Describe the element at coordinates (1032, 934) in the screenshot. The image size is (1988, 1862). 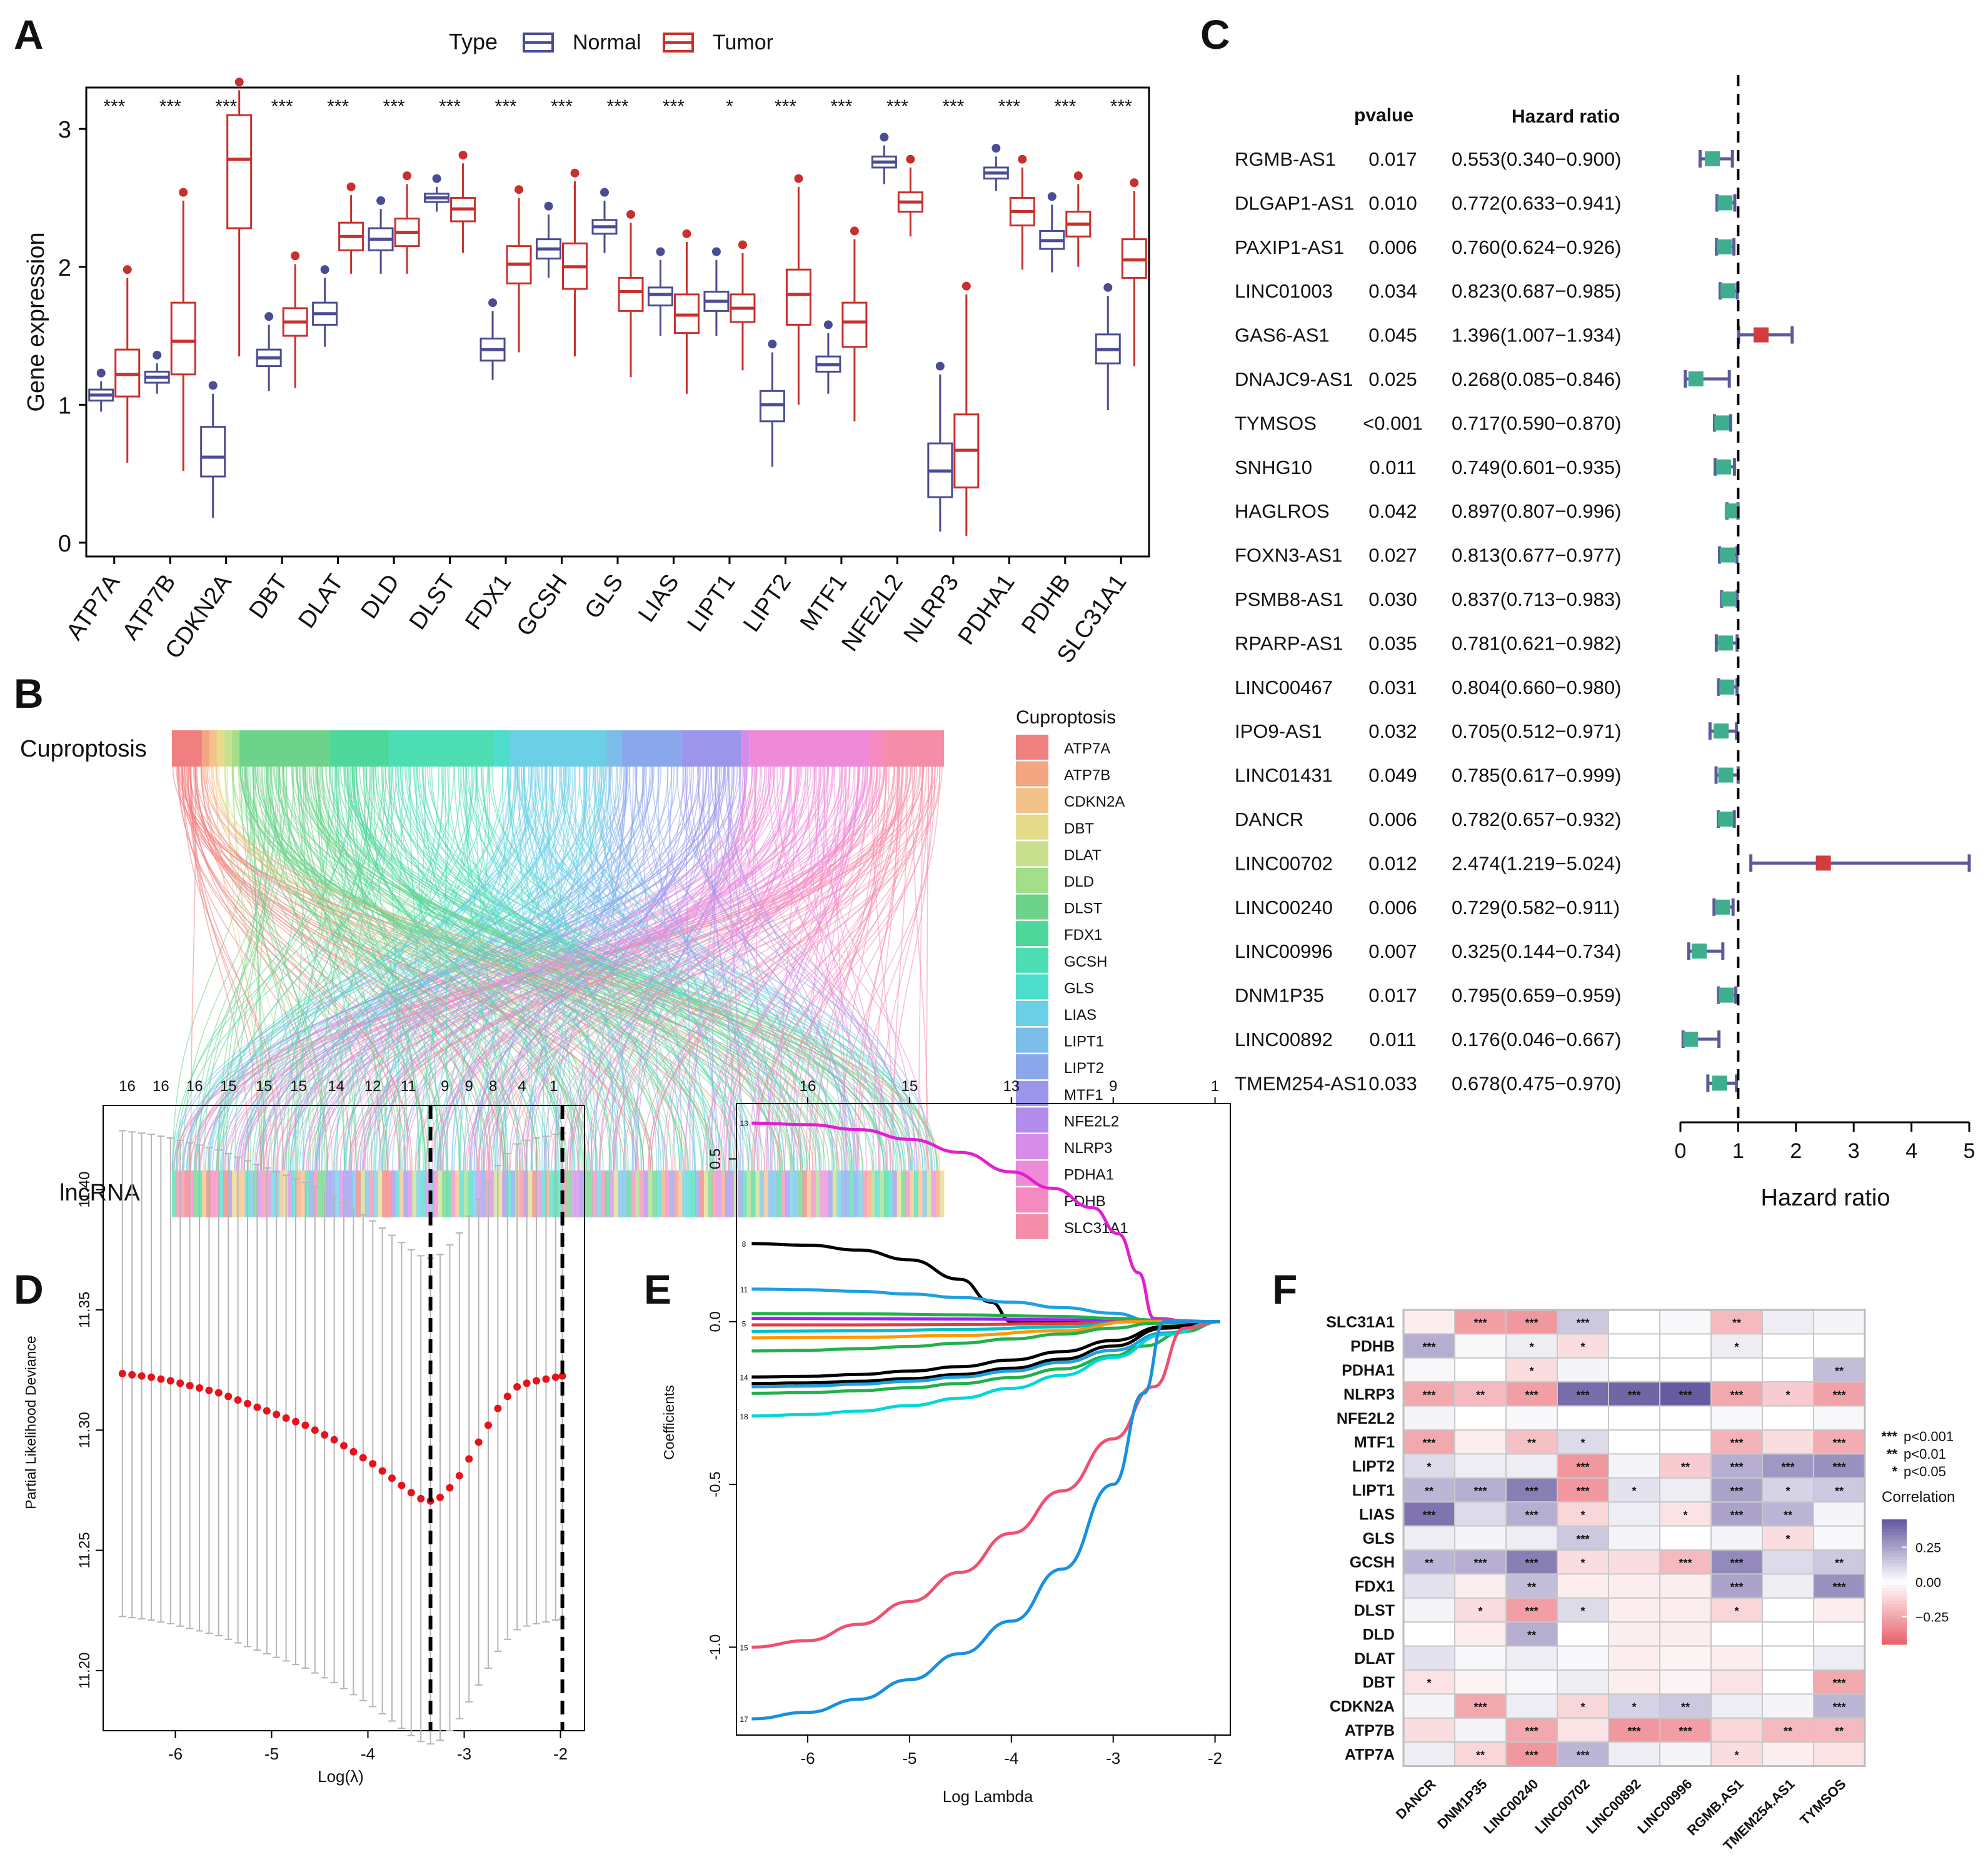
I see `legend-swatch-fdx1` at that location.